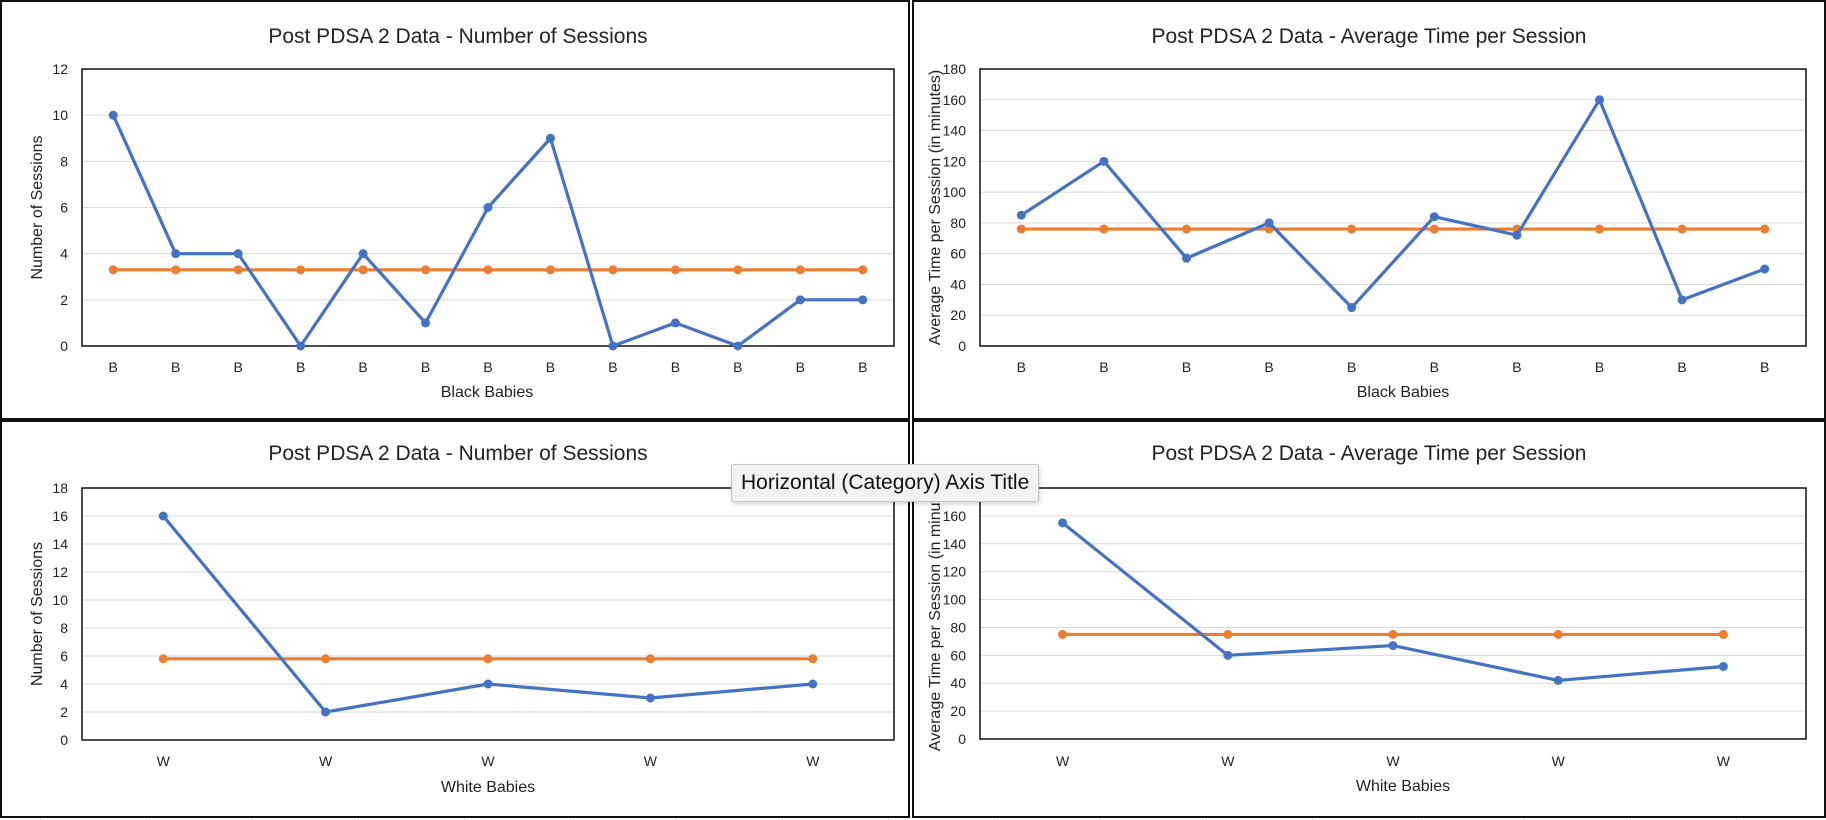 This screenshot has width=1826, height=820. I want to click on y-tick-label: 16, so click(60, 516).